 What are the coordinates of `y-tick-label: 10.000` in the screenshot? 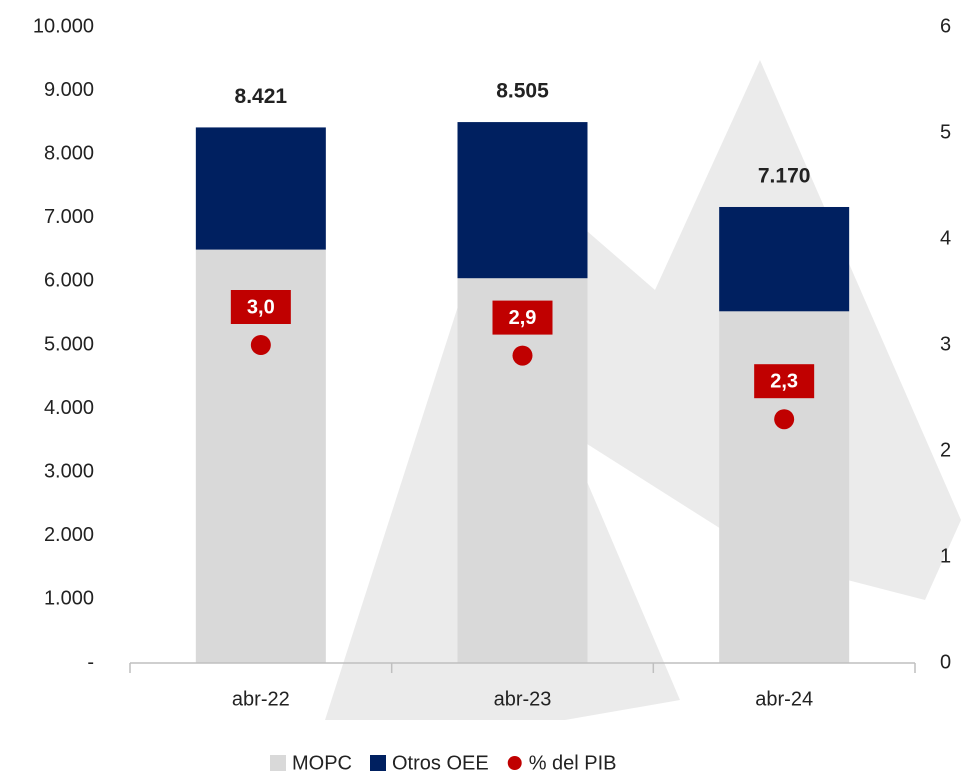 It's located at (63, 26).